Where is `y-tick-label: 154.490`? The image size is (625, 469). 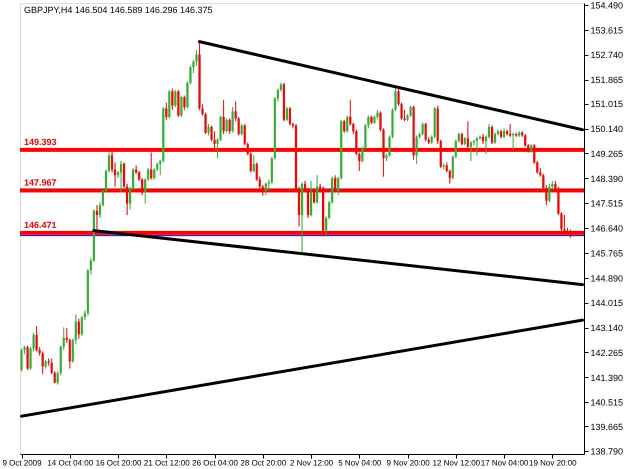
y-tick-label: 154.490 is located at coordinates (607, 5).